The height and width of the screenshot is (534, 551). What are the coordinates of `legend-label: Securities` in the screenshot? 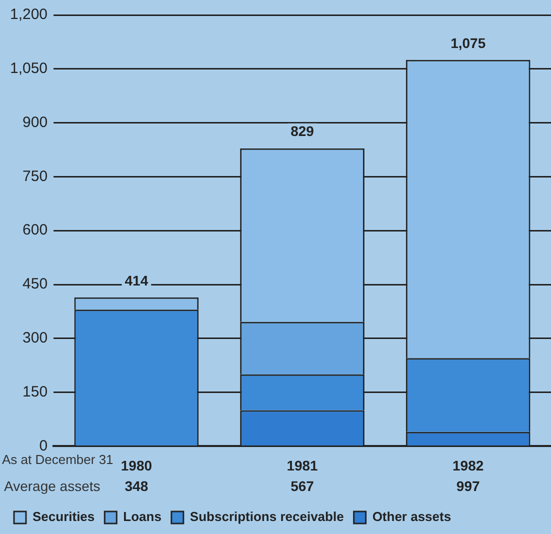 It's located at (63, 516).